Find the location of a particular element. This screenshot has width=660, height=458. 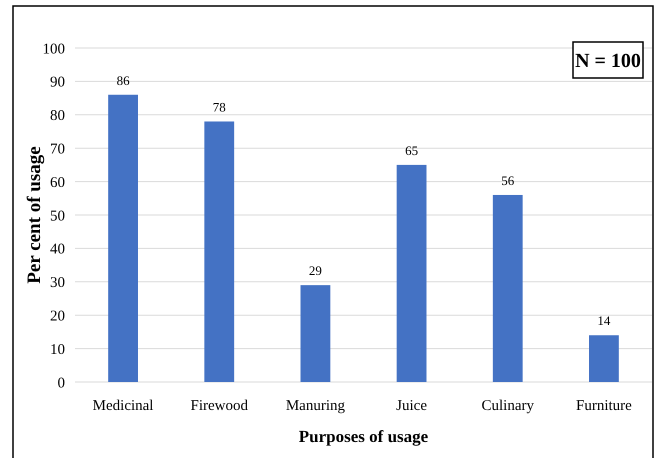

y-tick-label: 70 is located at coordinates (57, 149).